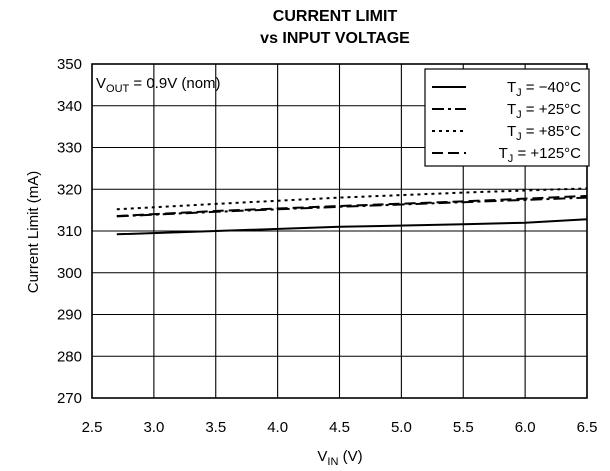  I want to click on x-axis-label: VIN (V), so click(339, 458).